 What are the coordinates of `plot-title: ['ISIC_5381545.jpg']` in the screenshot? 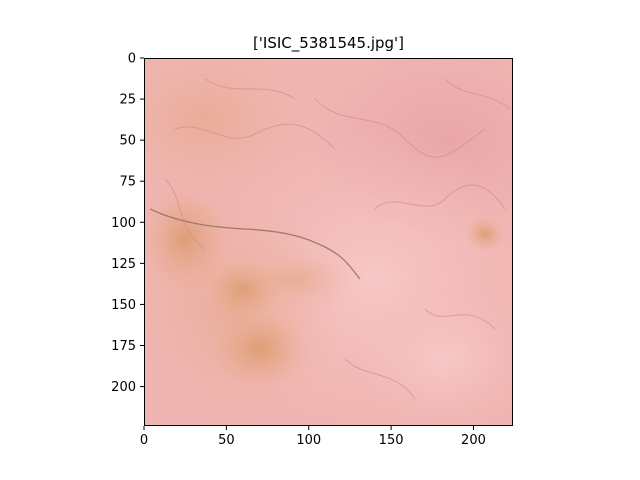 It's located at (328, 43).